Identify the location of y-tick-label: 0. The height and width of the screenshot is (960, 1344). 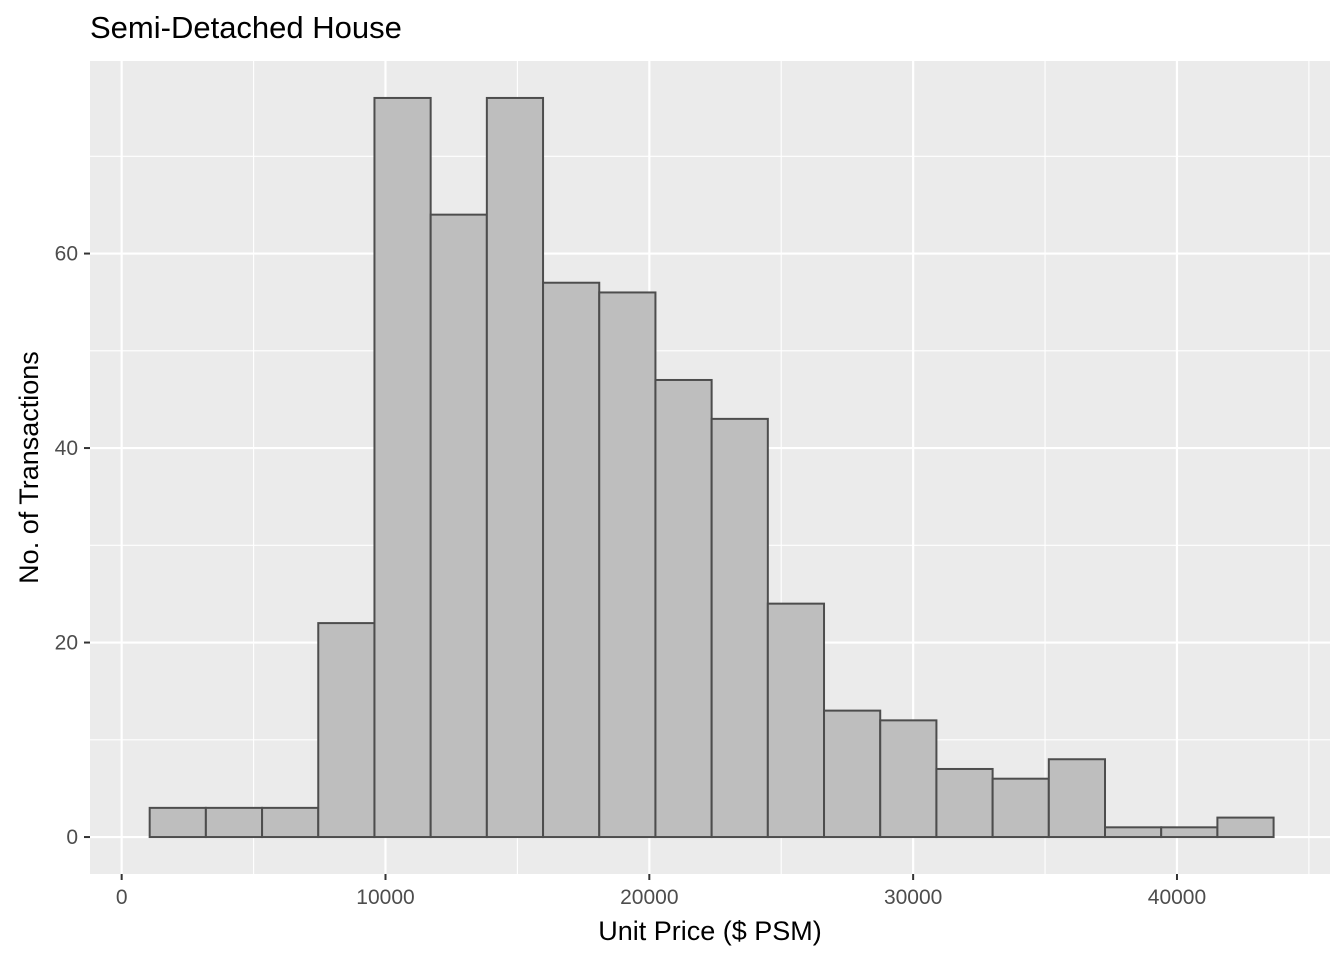
(72, 837).